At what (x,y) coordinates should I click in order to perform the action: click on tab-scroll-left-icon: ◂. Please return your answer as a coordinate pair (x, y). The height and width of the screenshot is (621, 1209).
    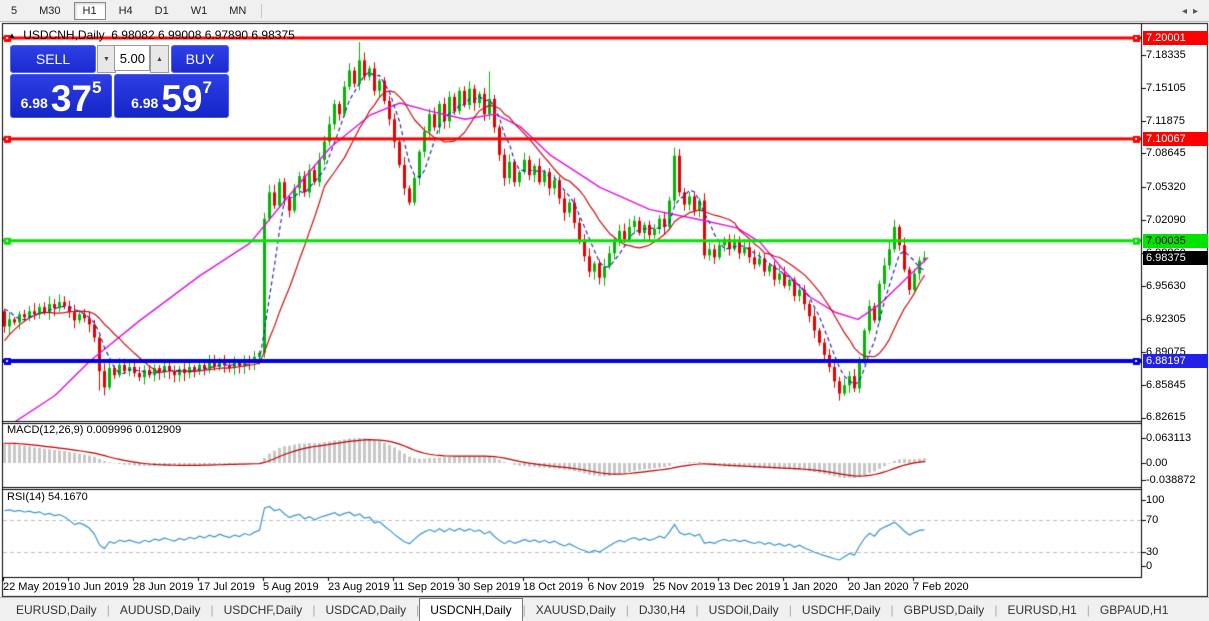
    Looking at the image, I should click on (1187, 11).